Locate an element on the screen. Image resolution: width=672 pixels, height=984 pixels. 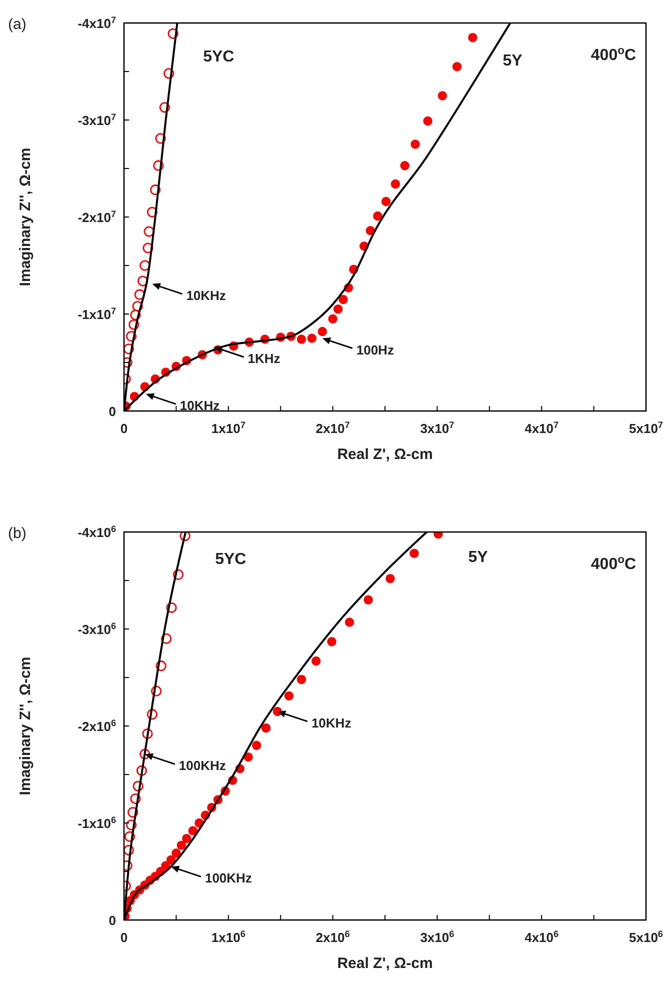
annotation: 100Hz is located at coordinates (375, 350).